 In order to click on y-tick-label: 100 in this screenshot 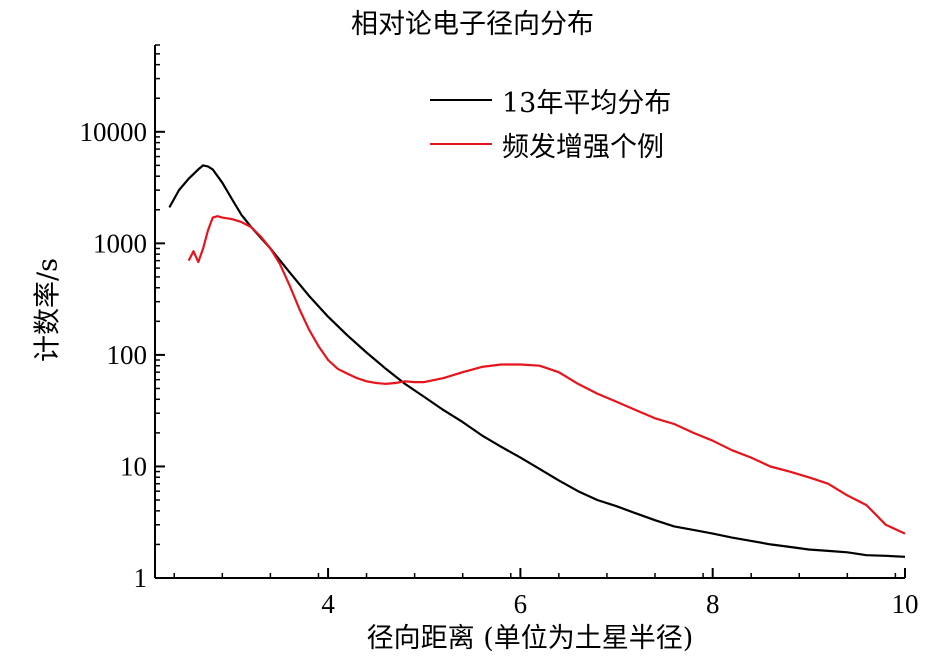, I will do `click(127, 355)`.